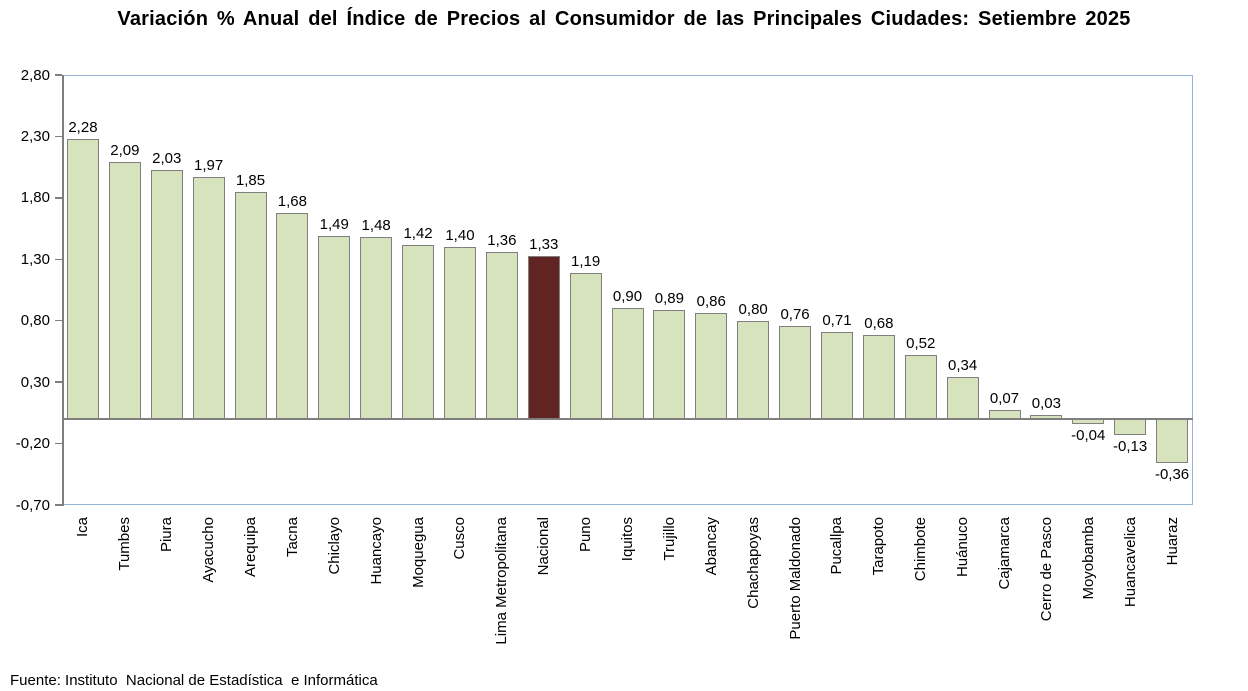  Describe the element at coordinates (669, 298) in the screenshot. I see `bar-value-label: 0,89` at that location.